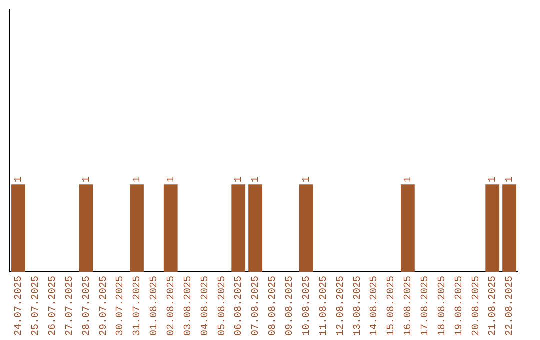  What do you see at coordinates (36, 306) in the screenshot?
I see `x-tick-label: 25.07.2025` at bounding box center [36, 306].